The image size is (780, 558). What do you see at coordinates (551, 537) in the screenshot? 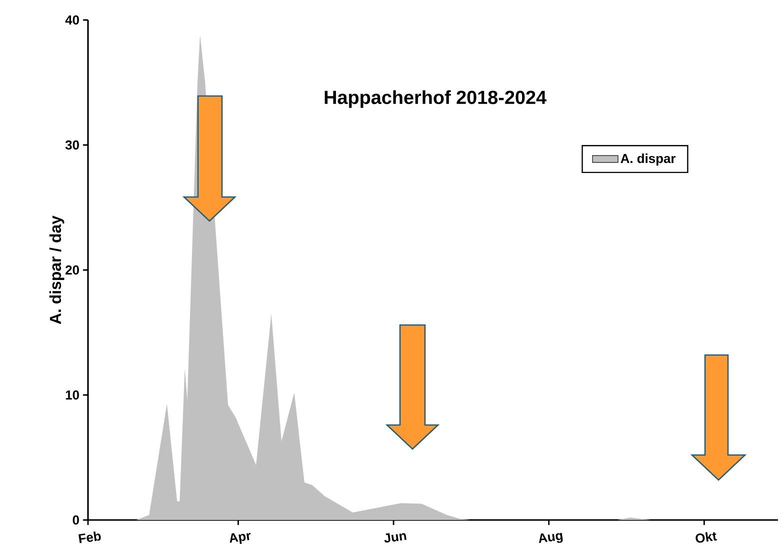
I see `x-tick-label: Aug` at bounding box center [551, 537].